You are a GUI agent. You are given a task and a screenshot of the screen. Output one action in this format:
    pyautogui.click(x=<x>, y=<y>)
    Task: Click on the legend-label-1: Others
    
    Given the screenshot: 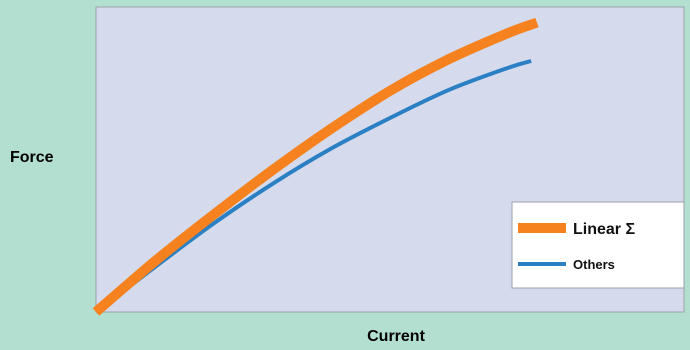 What is the action you would take?
    pyautogui.click(x=594, y=264)
    